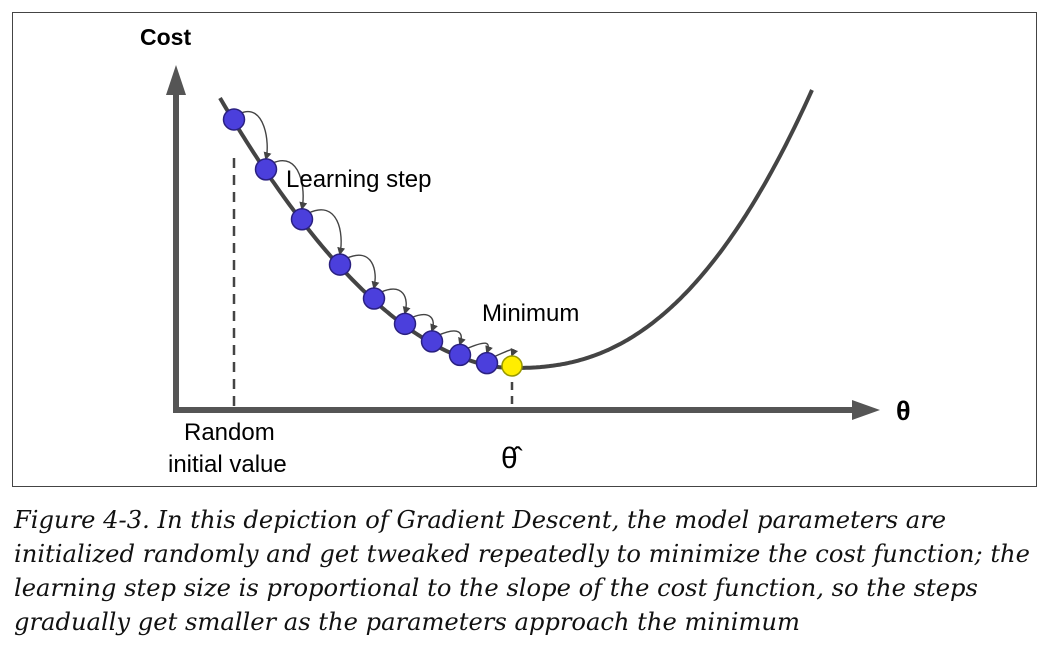  Describe the element at coordinates (229, 432) in the screenshot. I see `random-label: Random` at that location.